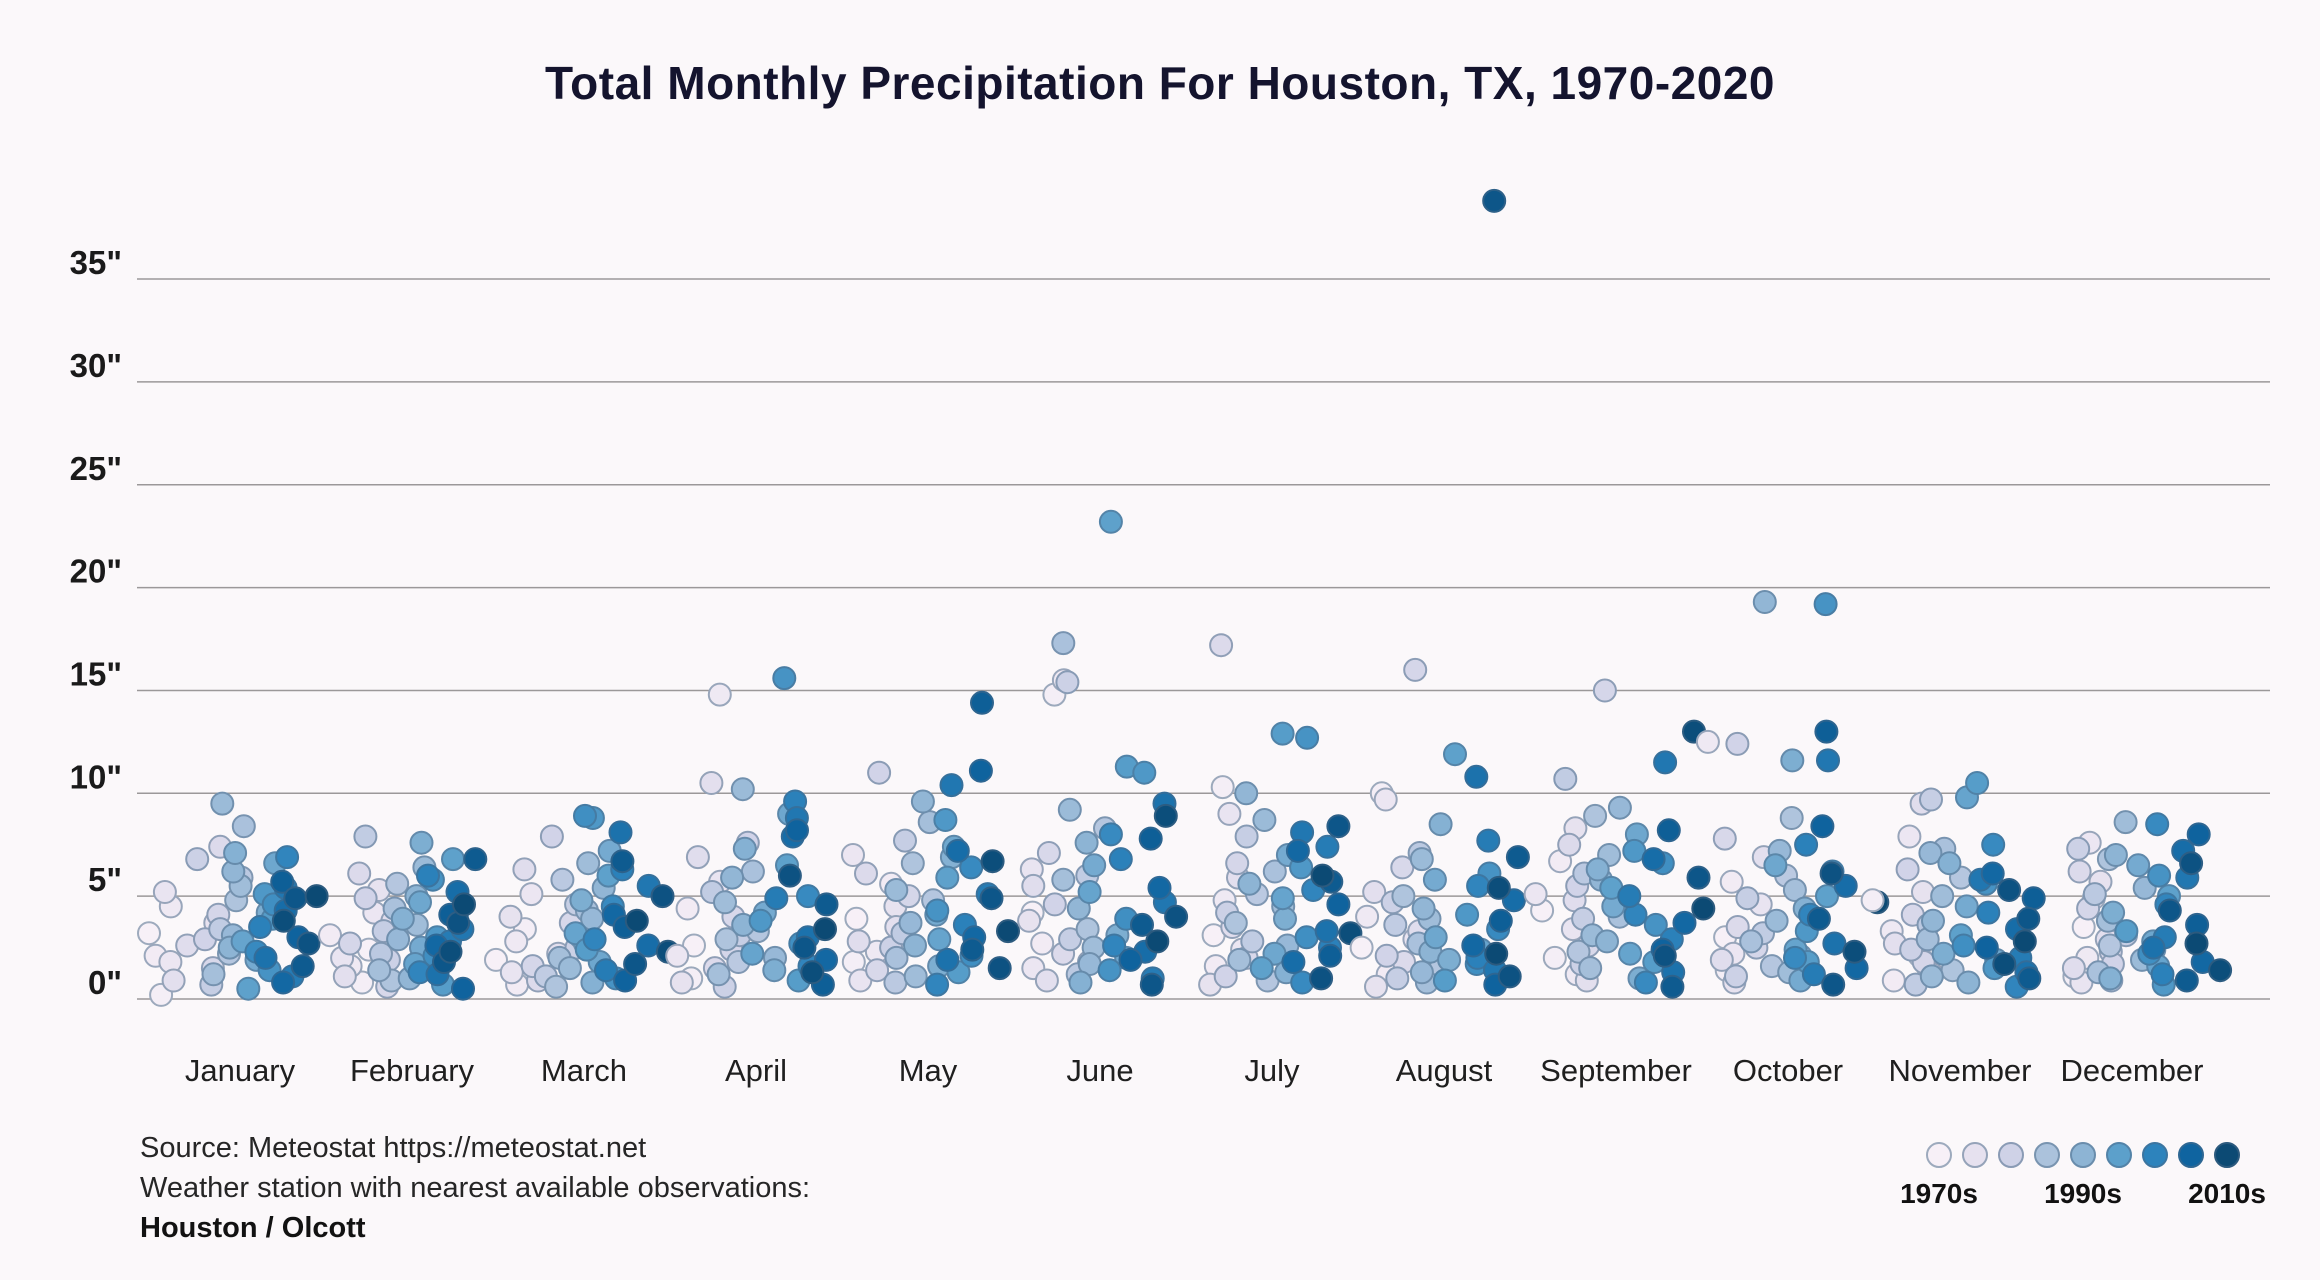  What do you see at coordinates (2083, 1155) in the screenshot?
I see `legend-swatch-row` at bounding box center [2083, 1155].